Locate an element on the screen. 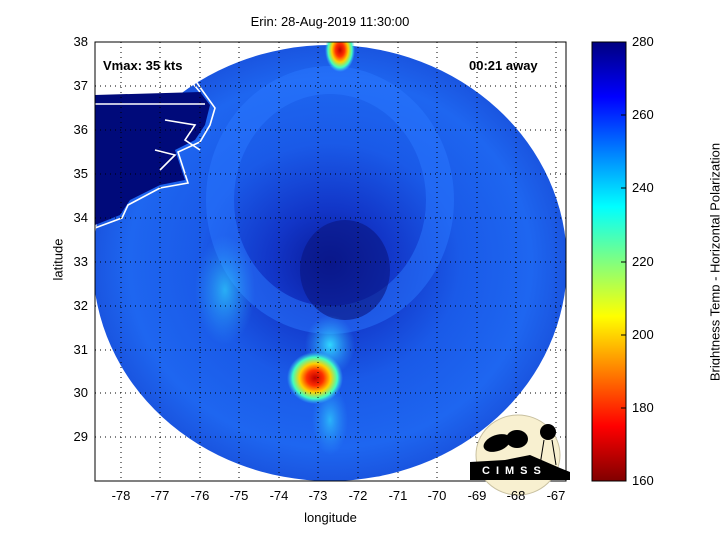 This screenshot has height=540, width=720. cimss-logo is located at coordinates (520, 455).